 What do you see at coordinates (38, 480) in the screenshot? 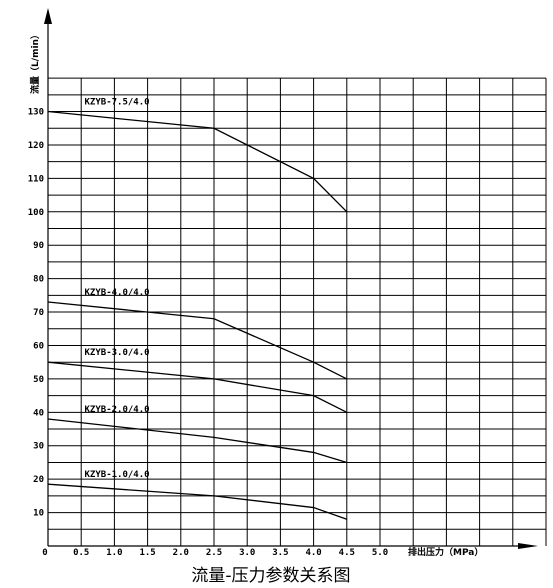
I see `y-tick-label: 20` at bounding box center [38, 480].